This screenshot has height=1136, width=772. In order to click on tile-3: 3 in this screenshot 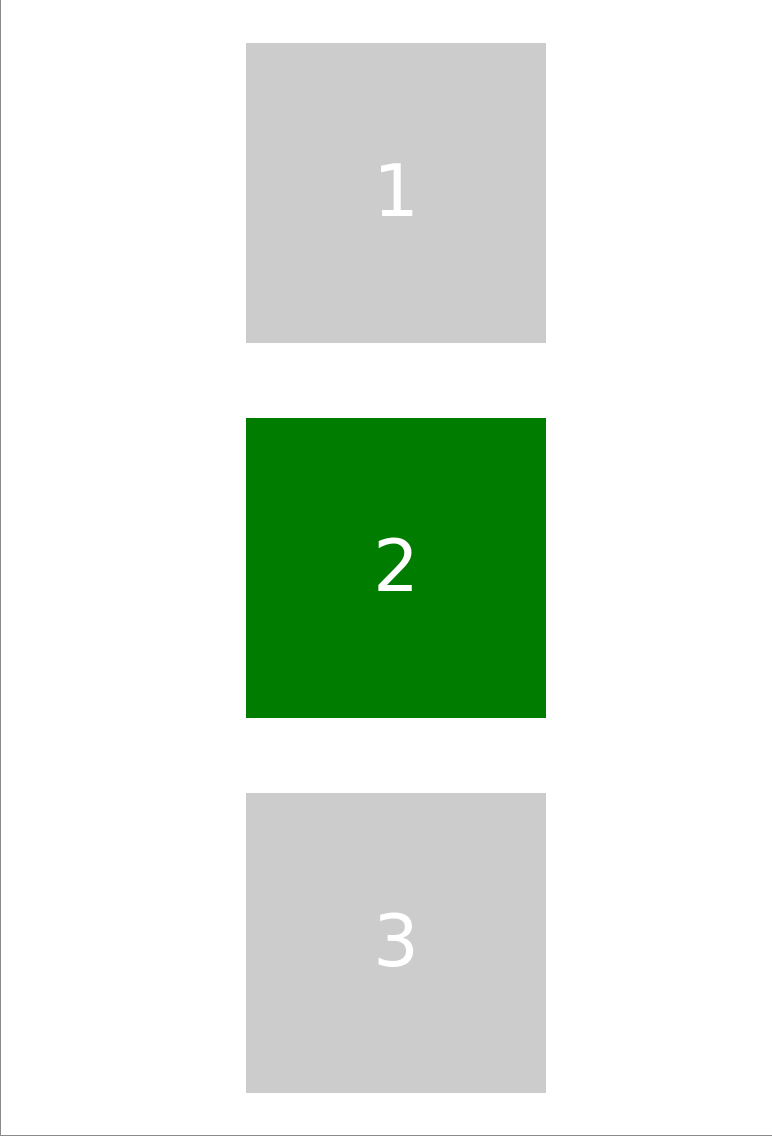, I will do `click(396, 943)`.